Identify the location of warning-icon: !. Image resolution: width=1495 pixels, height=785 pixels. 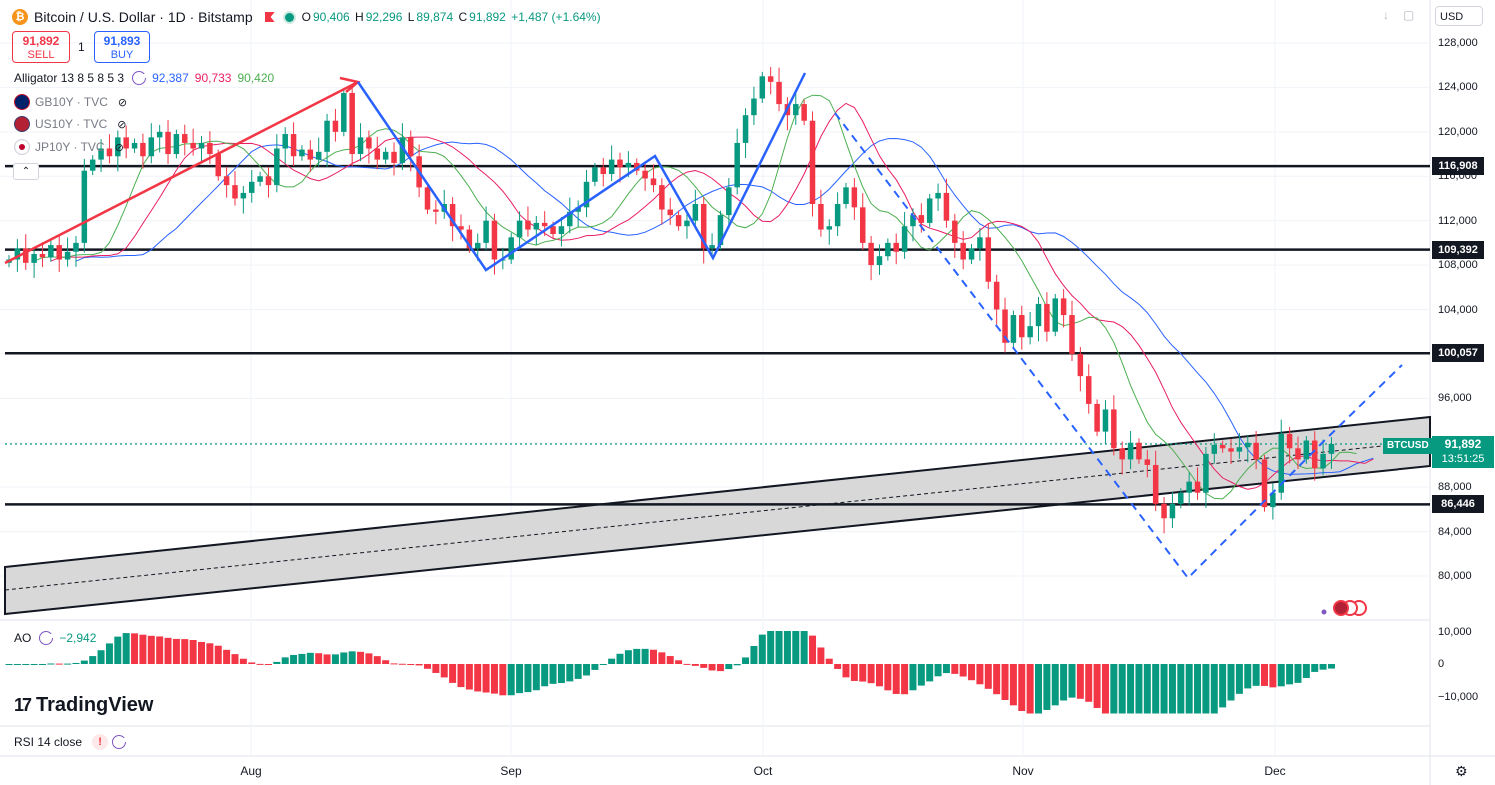
(100, 742).